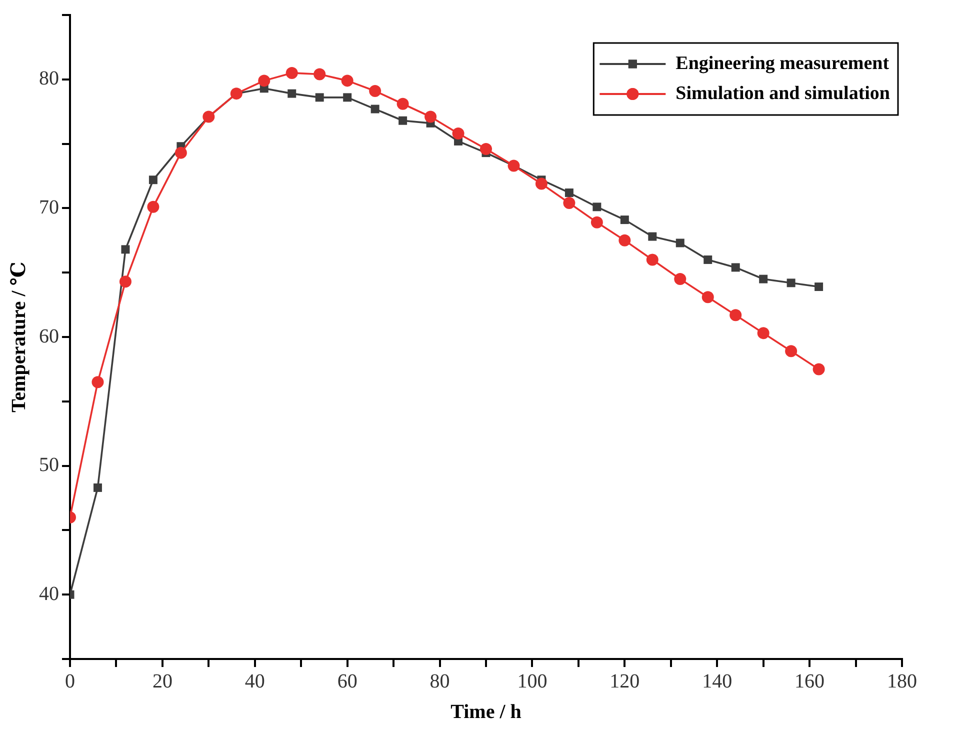 Image resolution: width=972 pixels, height=733 pixels. I want to click on y-axis-title: Temperature / ℃, so click(19, 337).